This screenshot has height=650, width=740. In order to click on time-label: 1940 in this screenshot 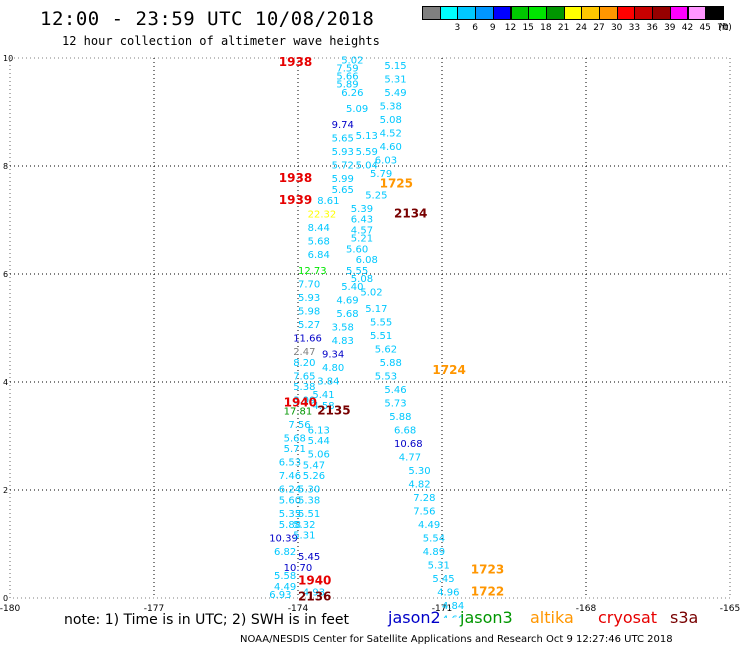, I will do `click(300, 402)`.